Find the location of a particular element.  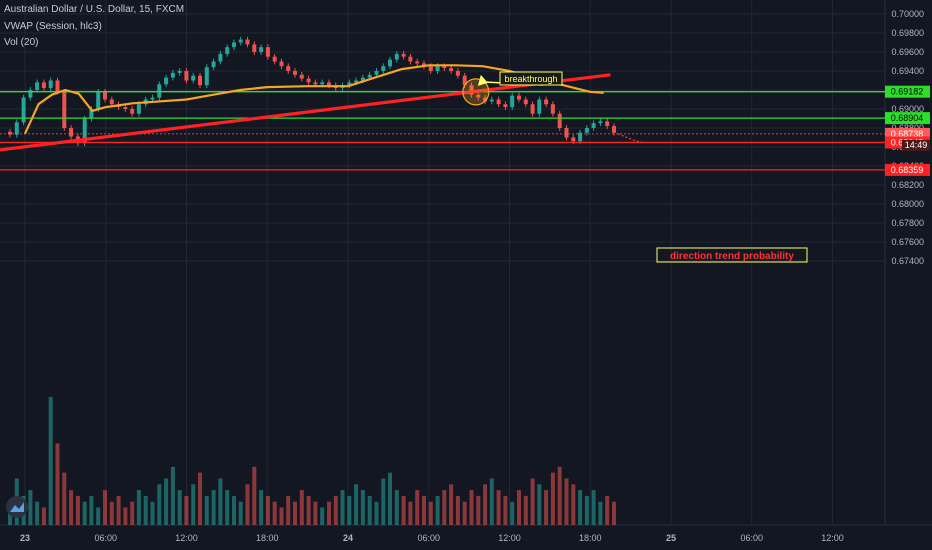

direction-label: direction trend probability is located at coordinates (732, 256).